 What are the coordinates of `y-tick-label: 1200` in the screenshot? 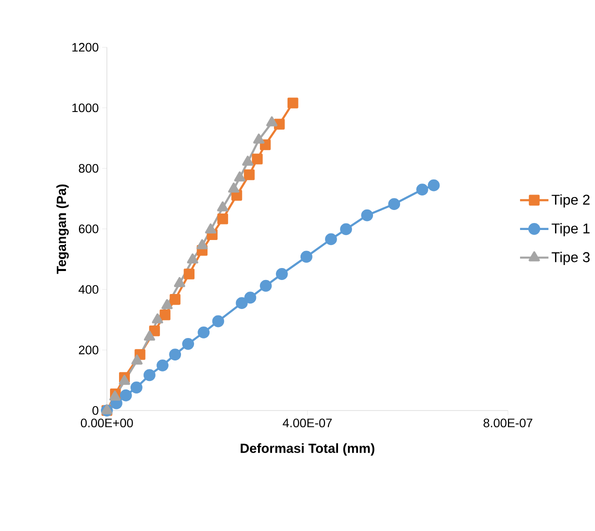 It's located at (85, 47).